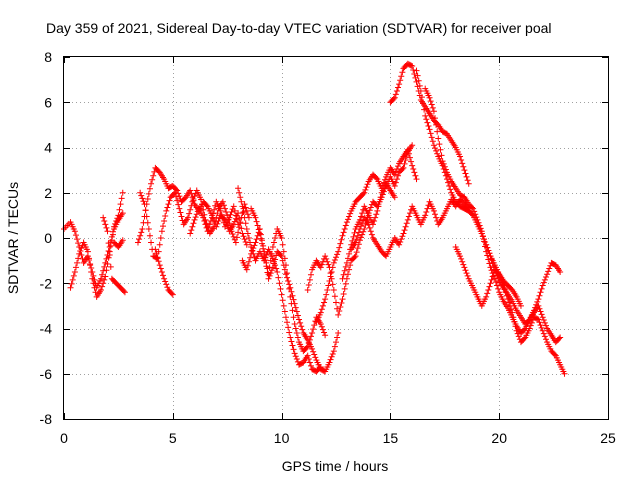  Describe the element at coordinates (282, 438) in the screenshot. I see `x-tick-label: 10` at that location.